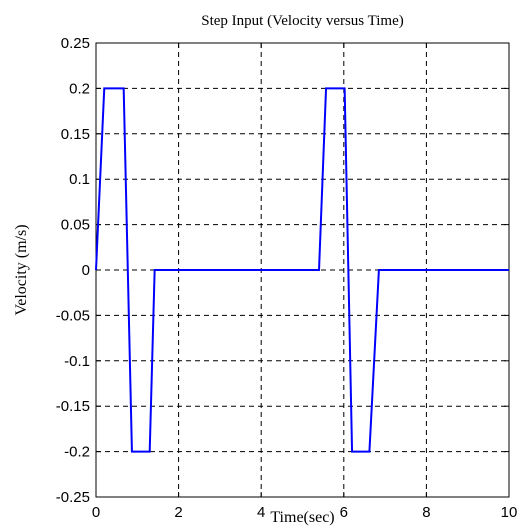 Image resolution: width=525 pixels, height=527 pixels. What do you see at coordinates (96, 512) in the screenshot?
I see `x-tick-label: 0` at bounding box center [96, 512].